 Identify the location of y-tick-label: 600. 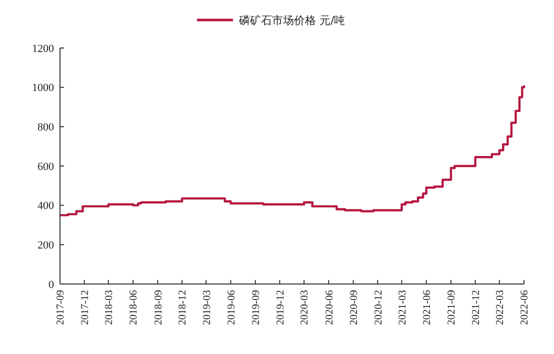
(46, 166).